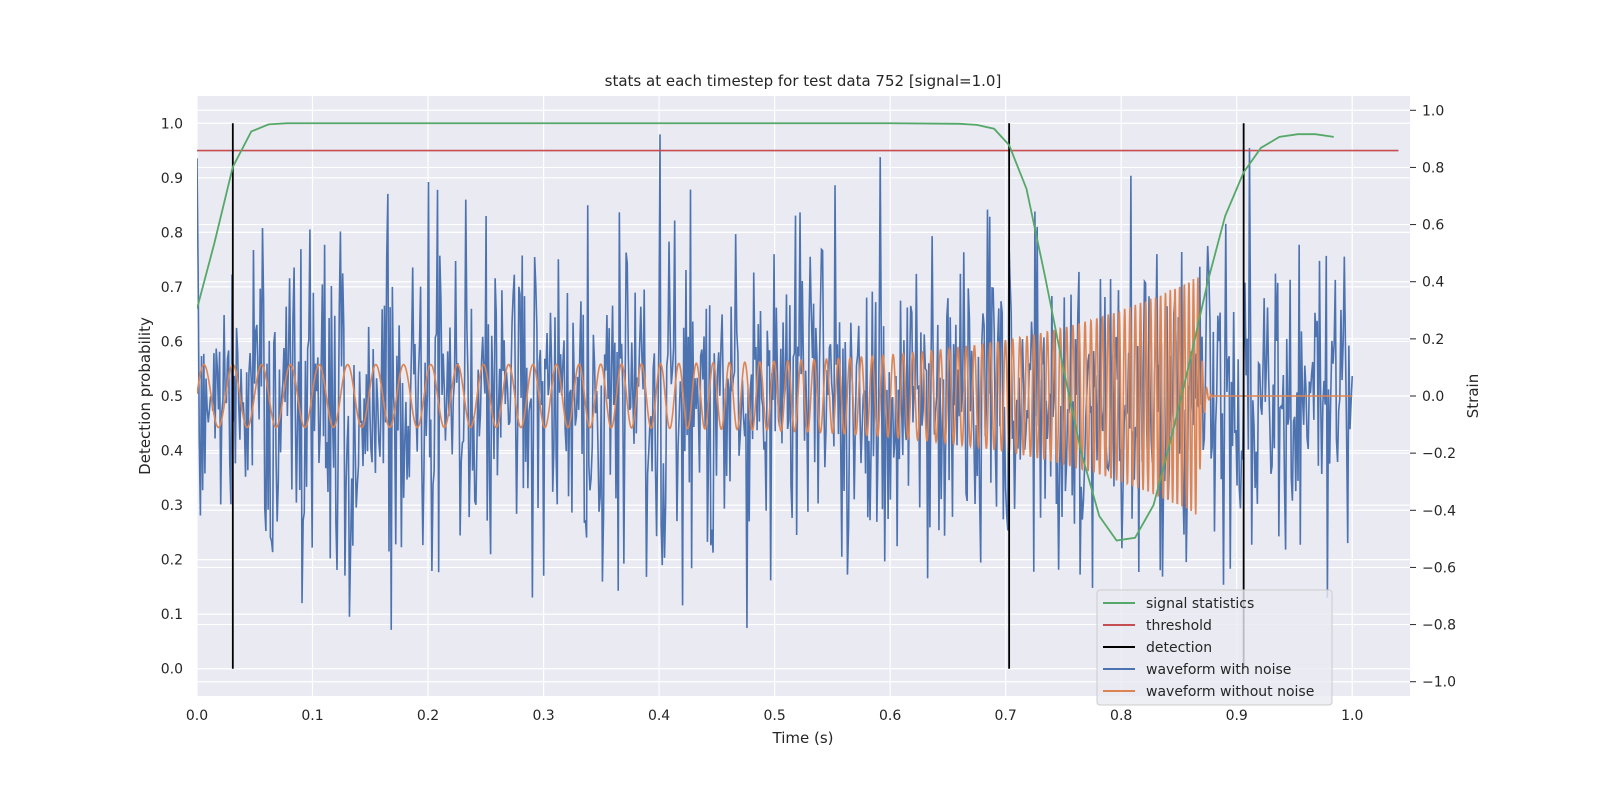 This screenshot has height=804, width=1600. Describe the element at coordinates (172, 288) in the screenshot. I see `left-y-tick-label: 0.7` at that location.